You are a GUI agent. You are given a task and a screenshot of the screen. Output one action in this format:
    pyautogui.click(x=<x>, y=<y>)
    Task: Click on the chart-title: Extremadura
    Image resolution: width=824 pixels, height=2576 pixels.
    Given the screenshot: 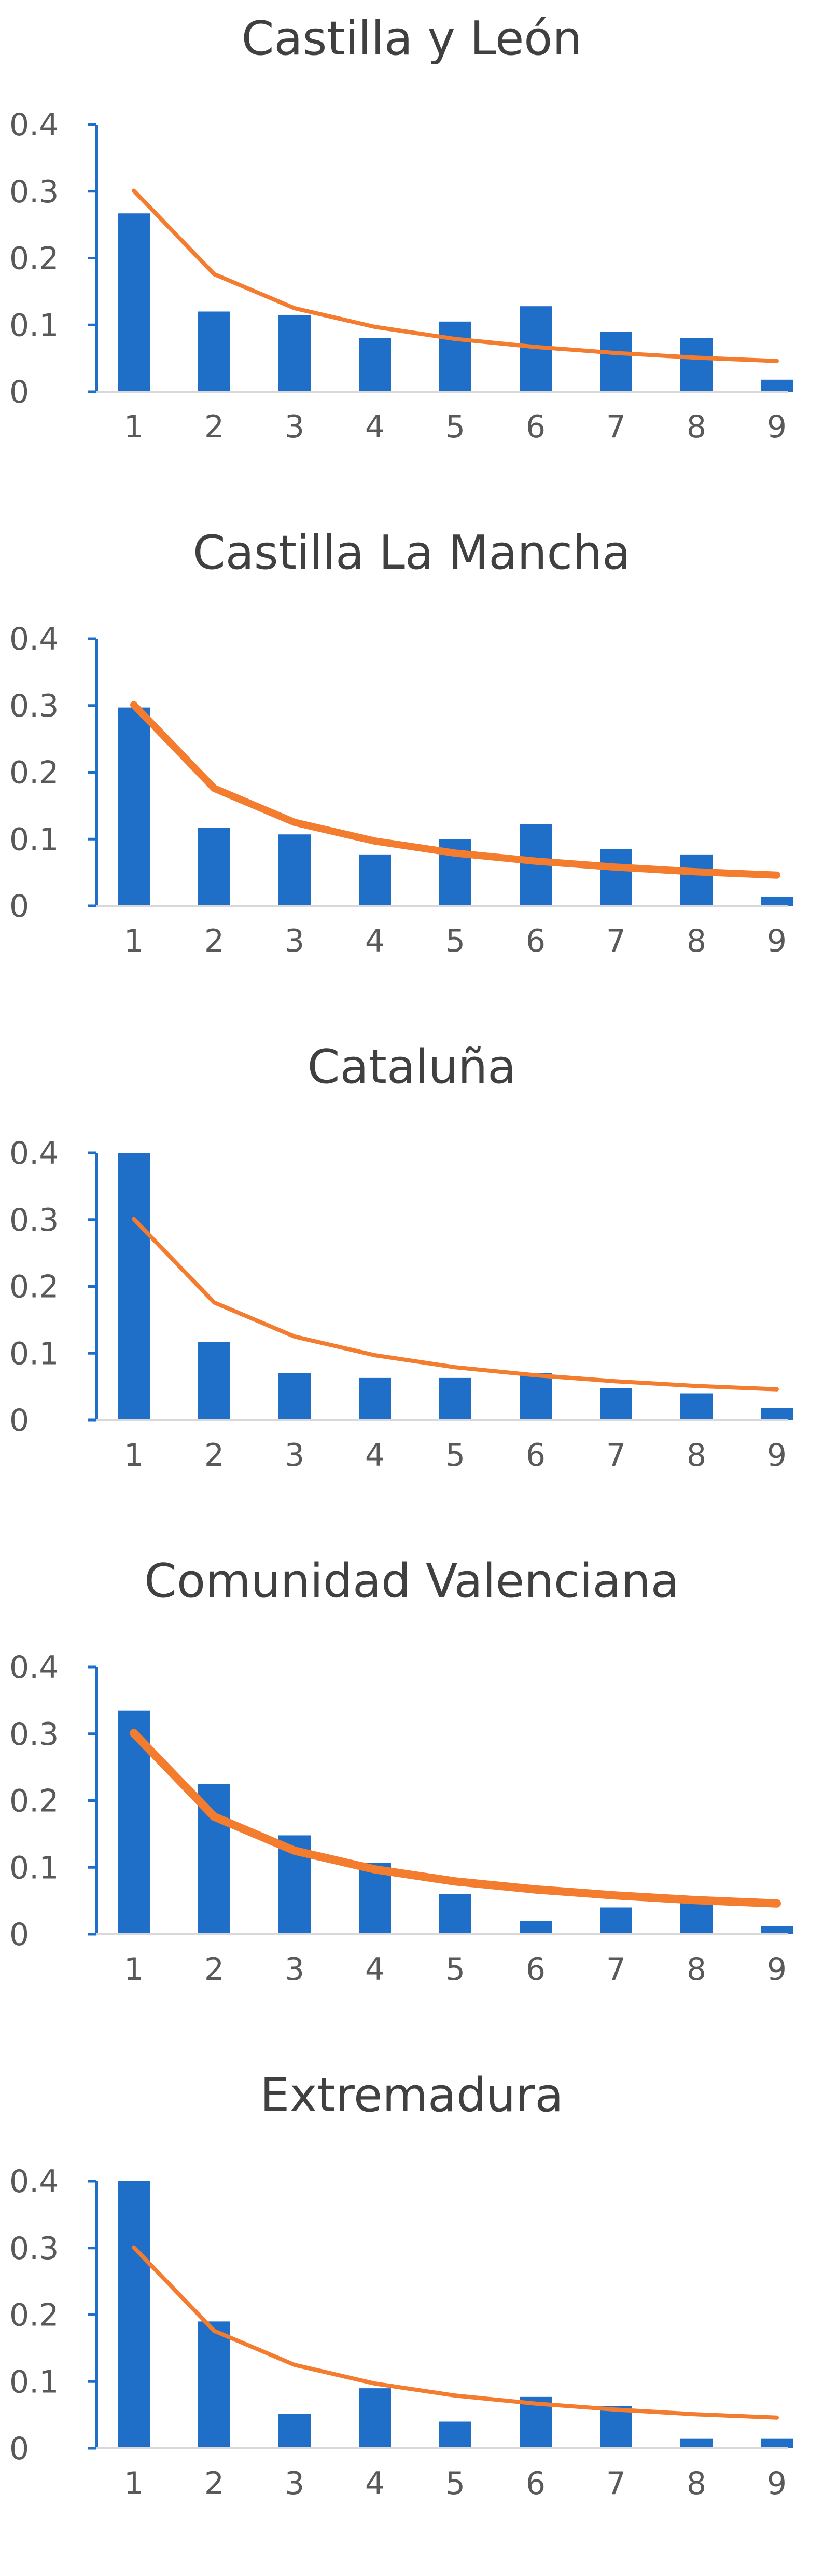 What is the action you would take?
    pyautogui.click(x=412, y=2095)
    